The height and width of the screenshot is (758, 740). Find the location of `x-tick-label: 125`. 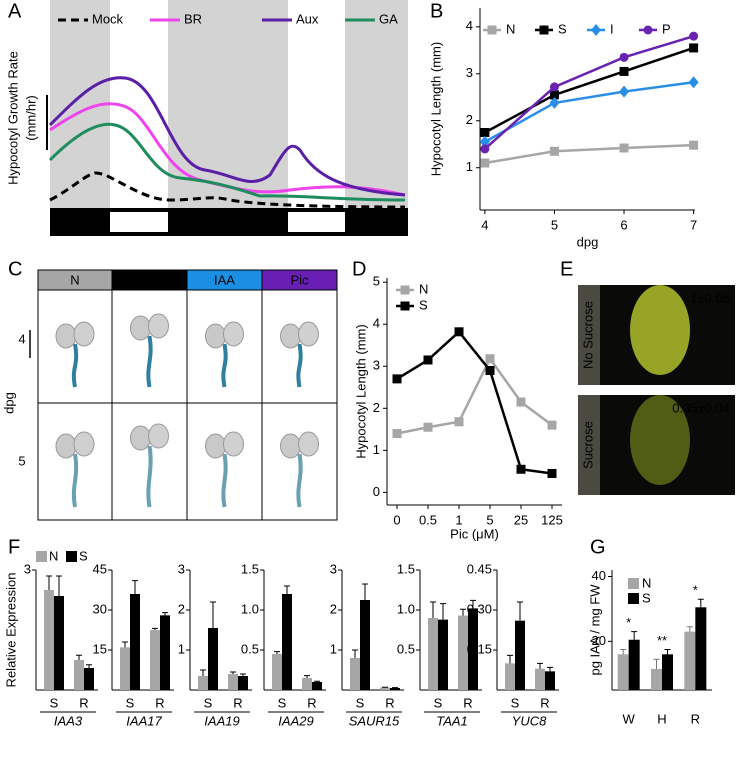

x-tick-label: 125 is located at coordinates (552, 519).